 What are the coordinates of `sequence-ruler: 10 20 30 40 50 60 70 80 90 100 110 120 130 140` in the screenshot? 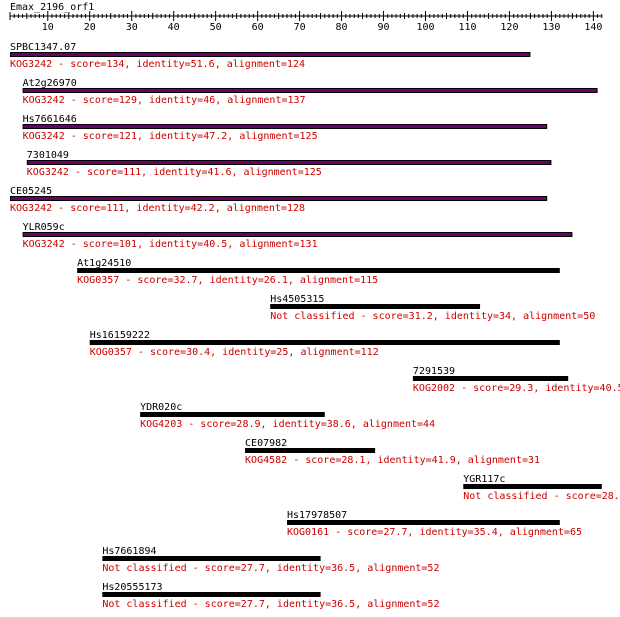 It's located at (305, 22).